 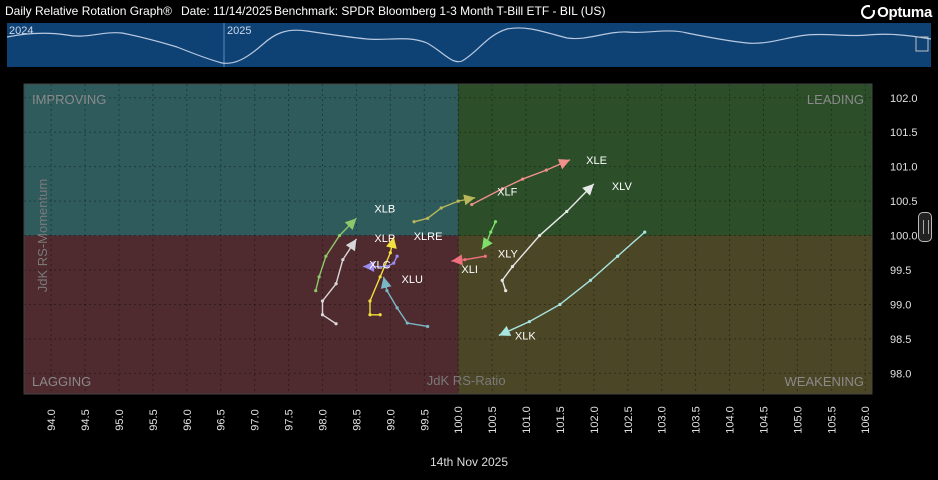 What do you see at coordinates (369, 267) in the screenshot?
I see `head-xlc` at bounding box center [369, 267].